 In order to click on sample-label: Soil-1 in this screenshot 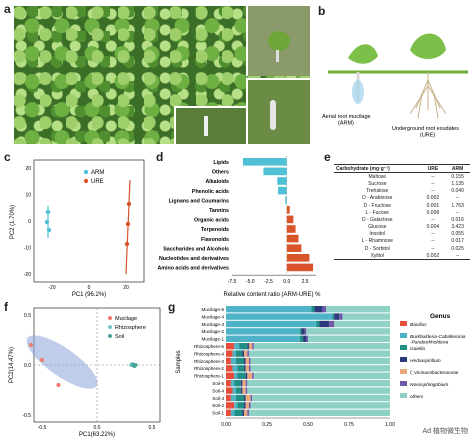, I will do `click(218, 413)`.